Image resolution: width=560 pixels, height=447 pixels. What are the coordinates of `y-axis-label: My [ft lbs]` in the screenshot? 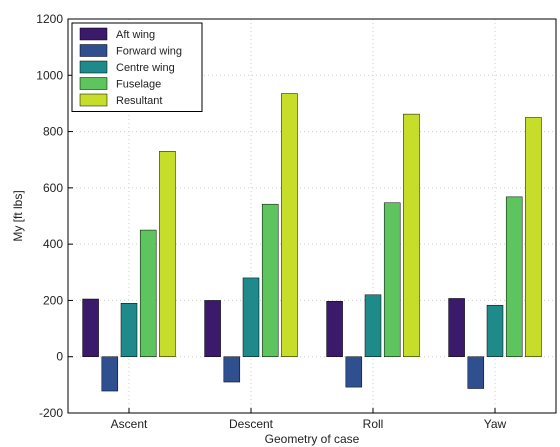 It's located at (18, 215).